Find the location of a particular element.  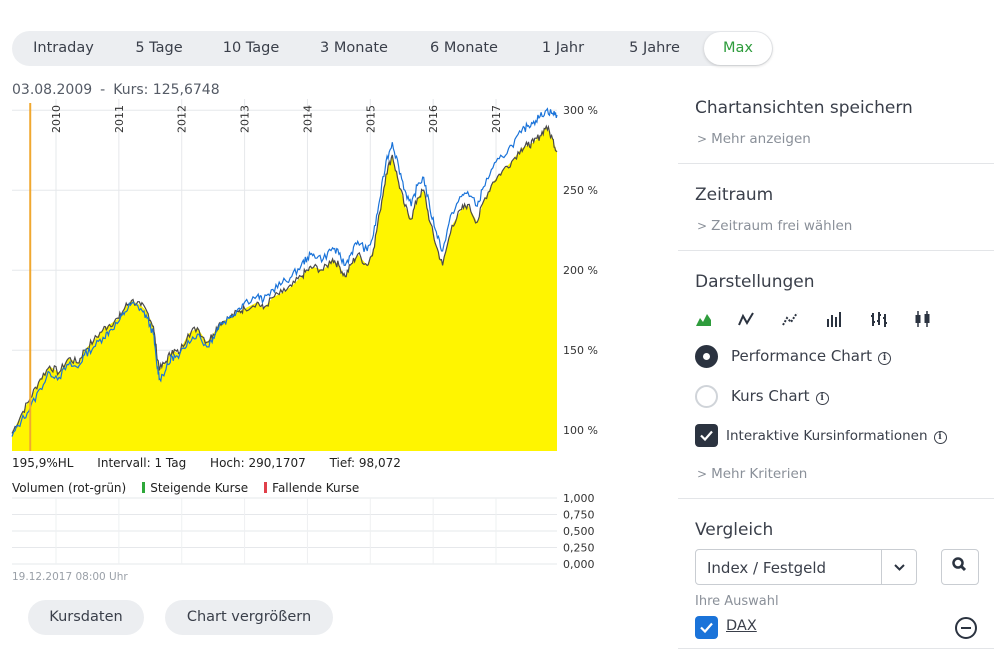

dotted-line-chart-icon is located at coordinates (791, 319).